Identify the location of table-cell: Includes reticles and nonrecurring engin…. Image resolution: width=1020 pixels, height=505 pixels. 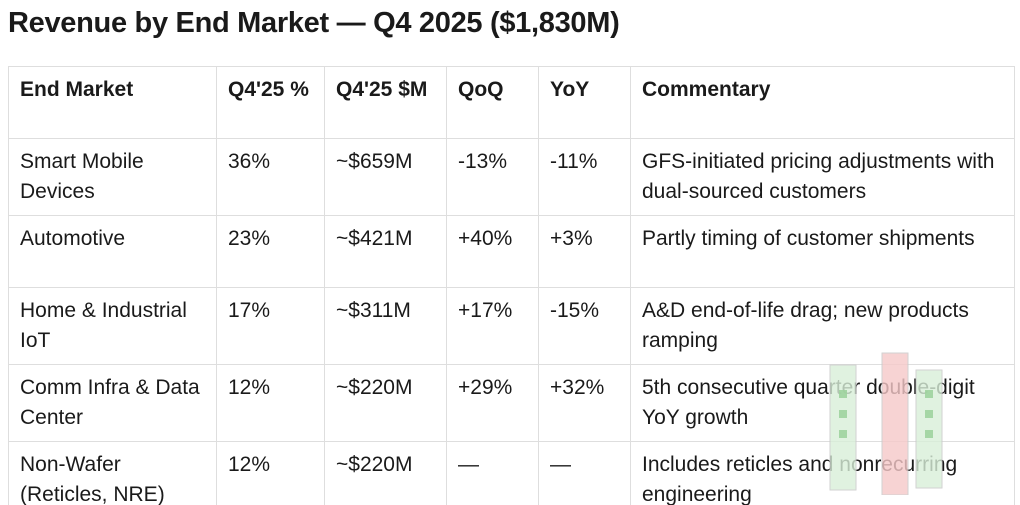
(822, 473).